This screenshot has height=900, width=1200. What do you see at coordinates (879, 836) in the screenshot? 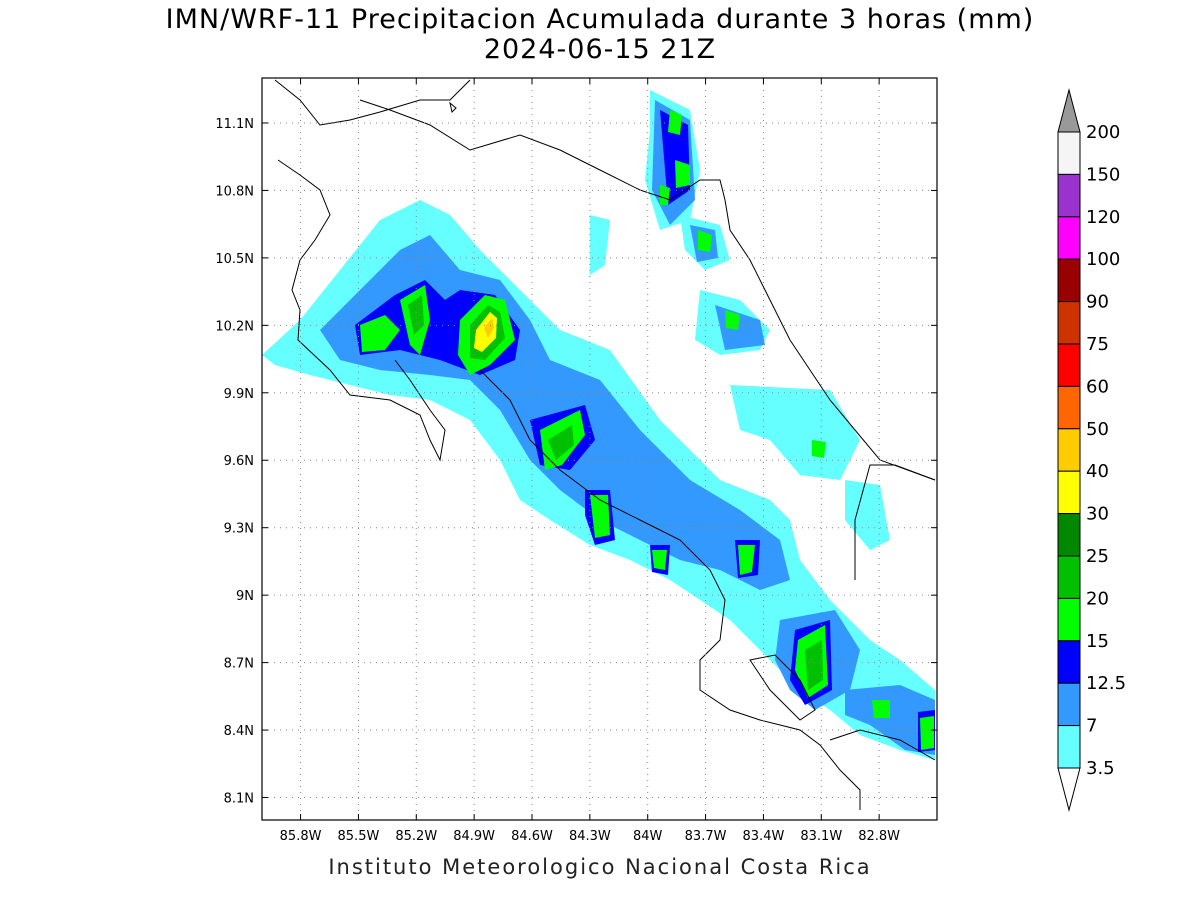
I see `lon-tick-label: 82.8W` at bounding box center [879, 836].